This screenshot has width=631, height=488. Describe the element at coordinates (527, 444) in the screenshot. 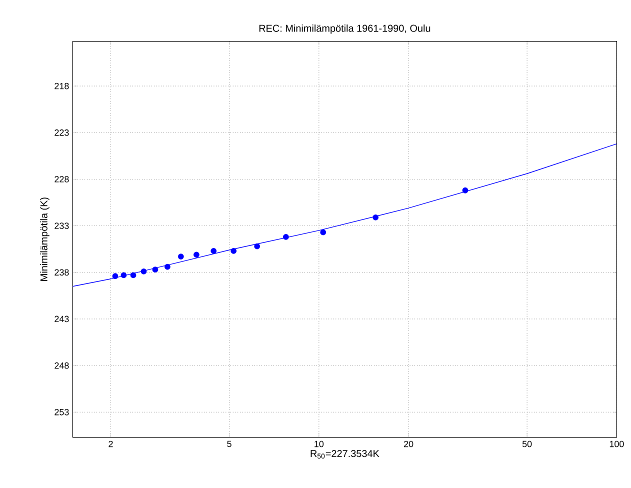

I see `x-tick-label: 50` at that location.